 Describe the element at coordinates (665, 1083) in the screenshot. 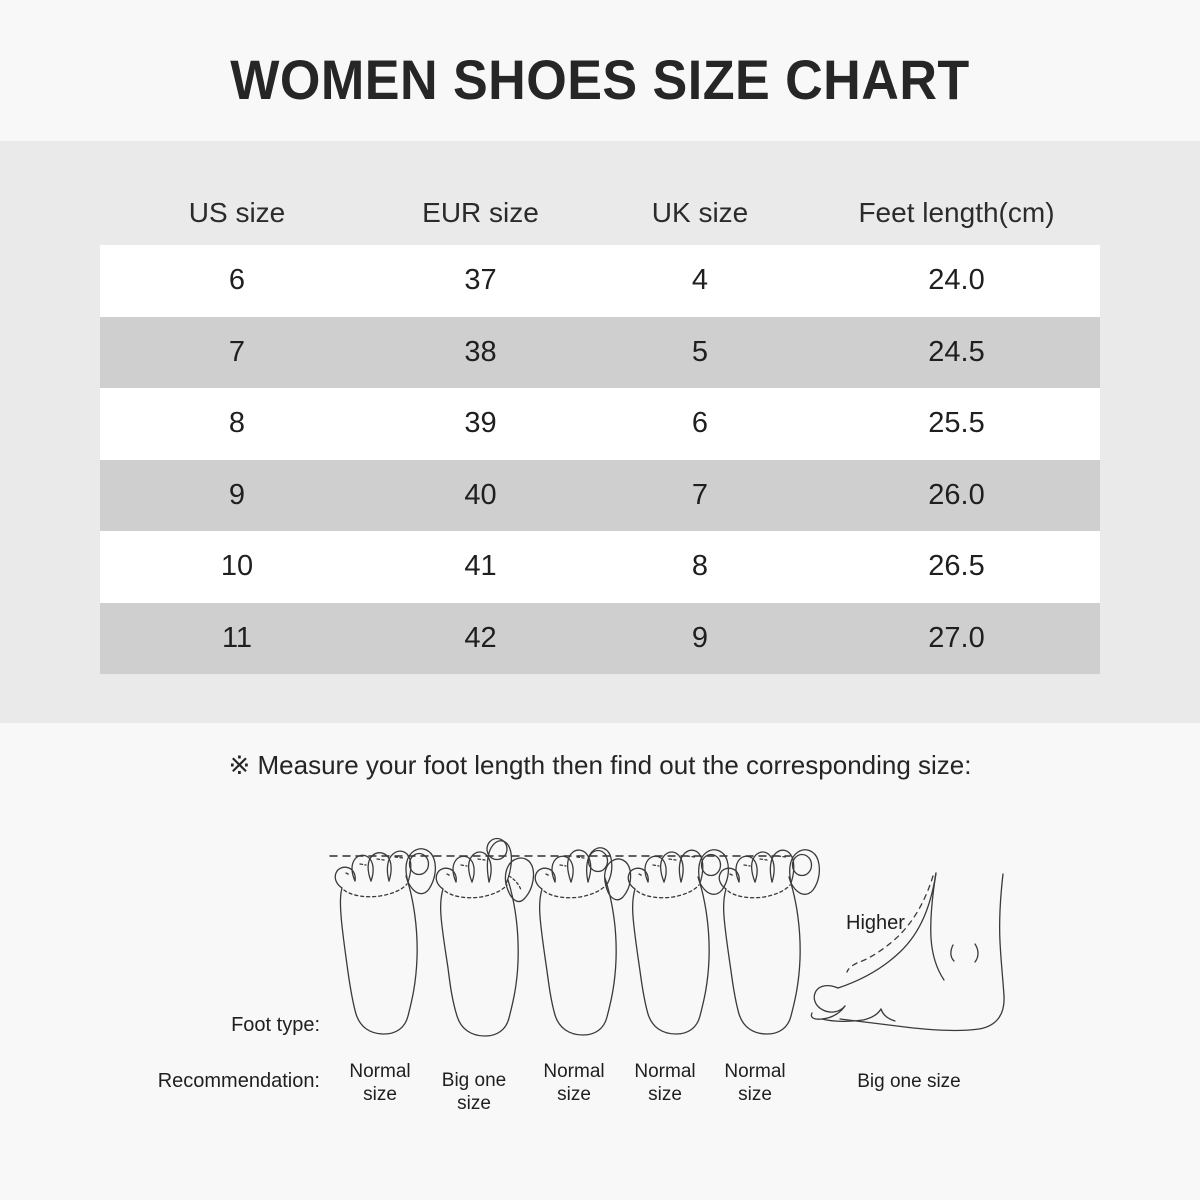

I see `recommendation-foot-4: Normal size` at that location.